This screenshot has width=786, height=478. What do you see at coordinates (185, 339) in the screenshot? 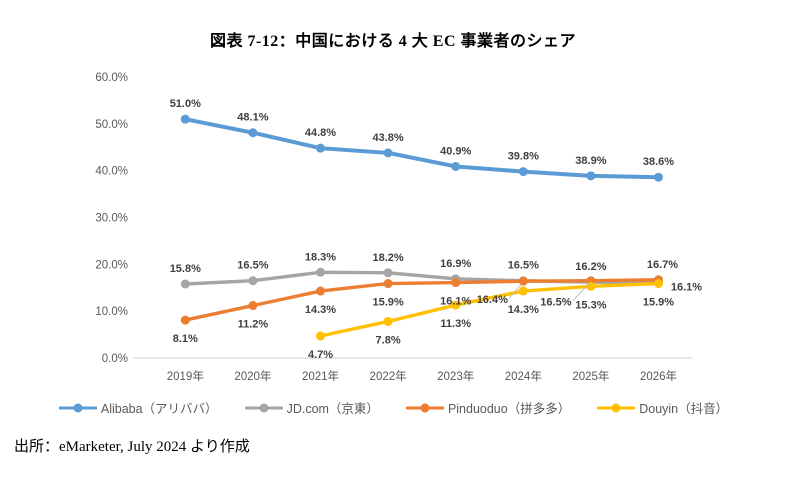
I see `data-label-pinduoduo: 8.1%` at bounding box center [185, 339].